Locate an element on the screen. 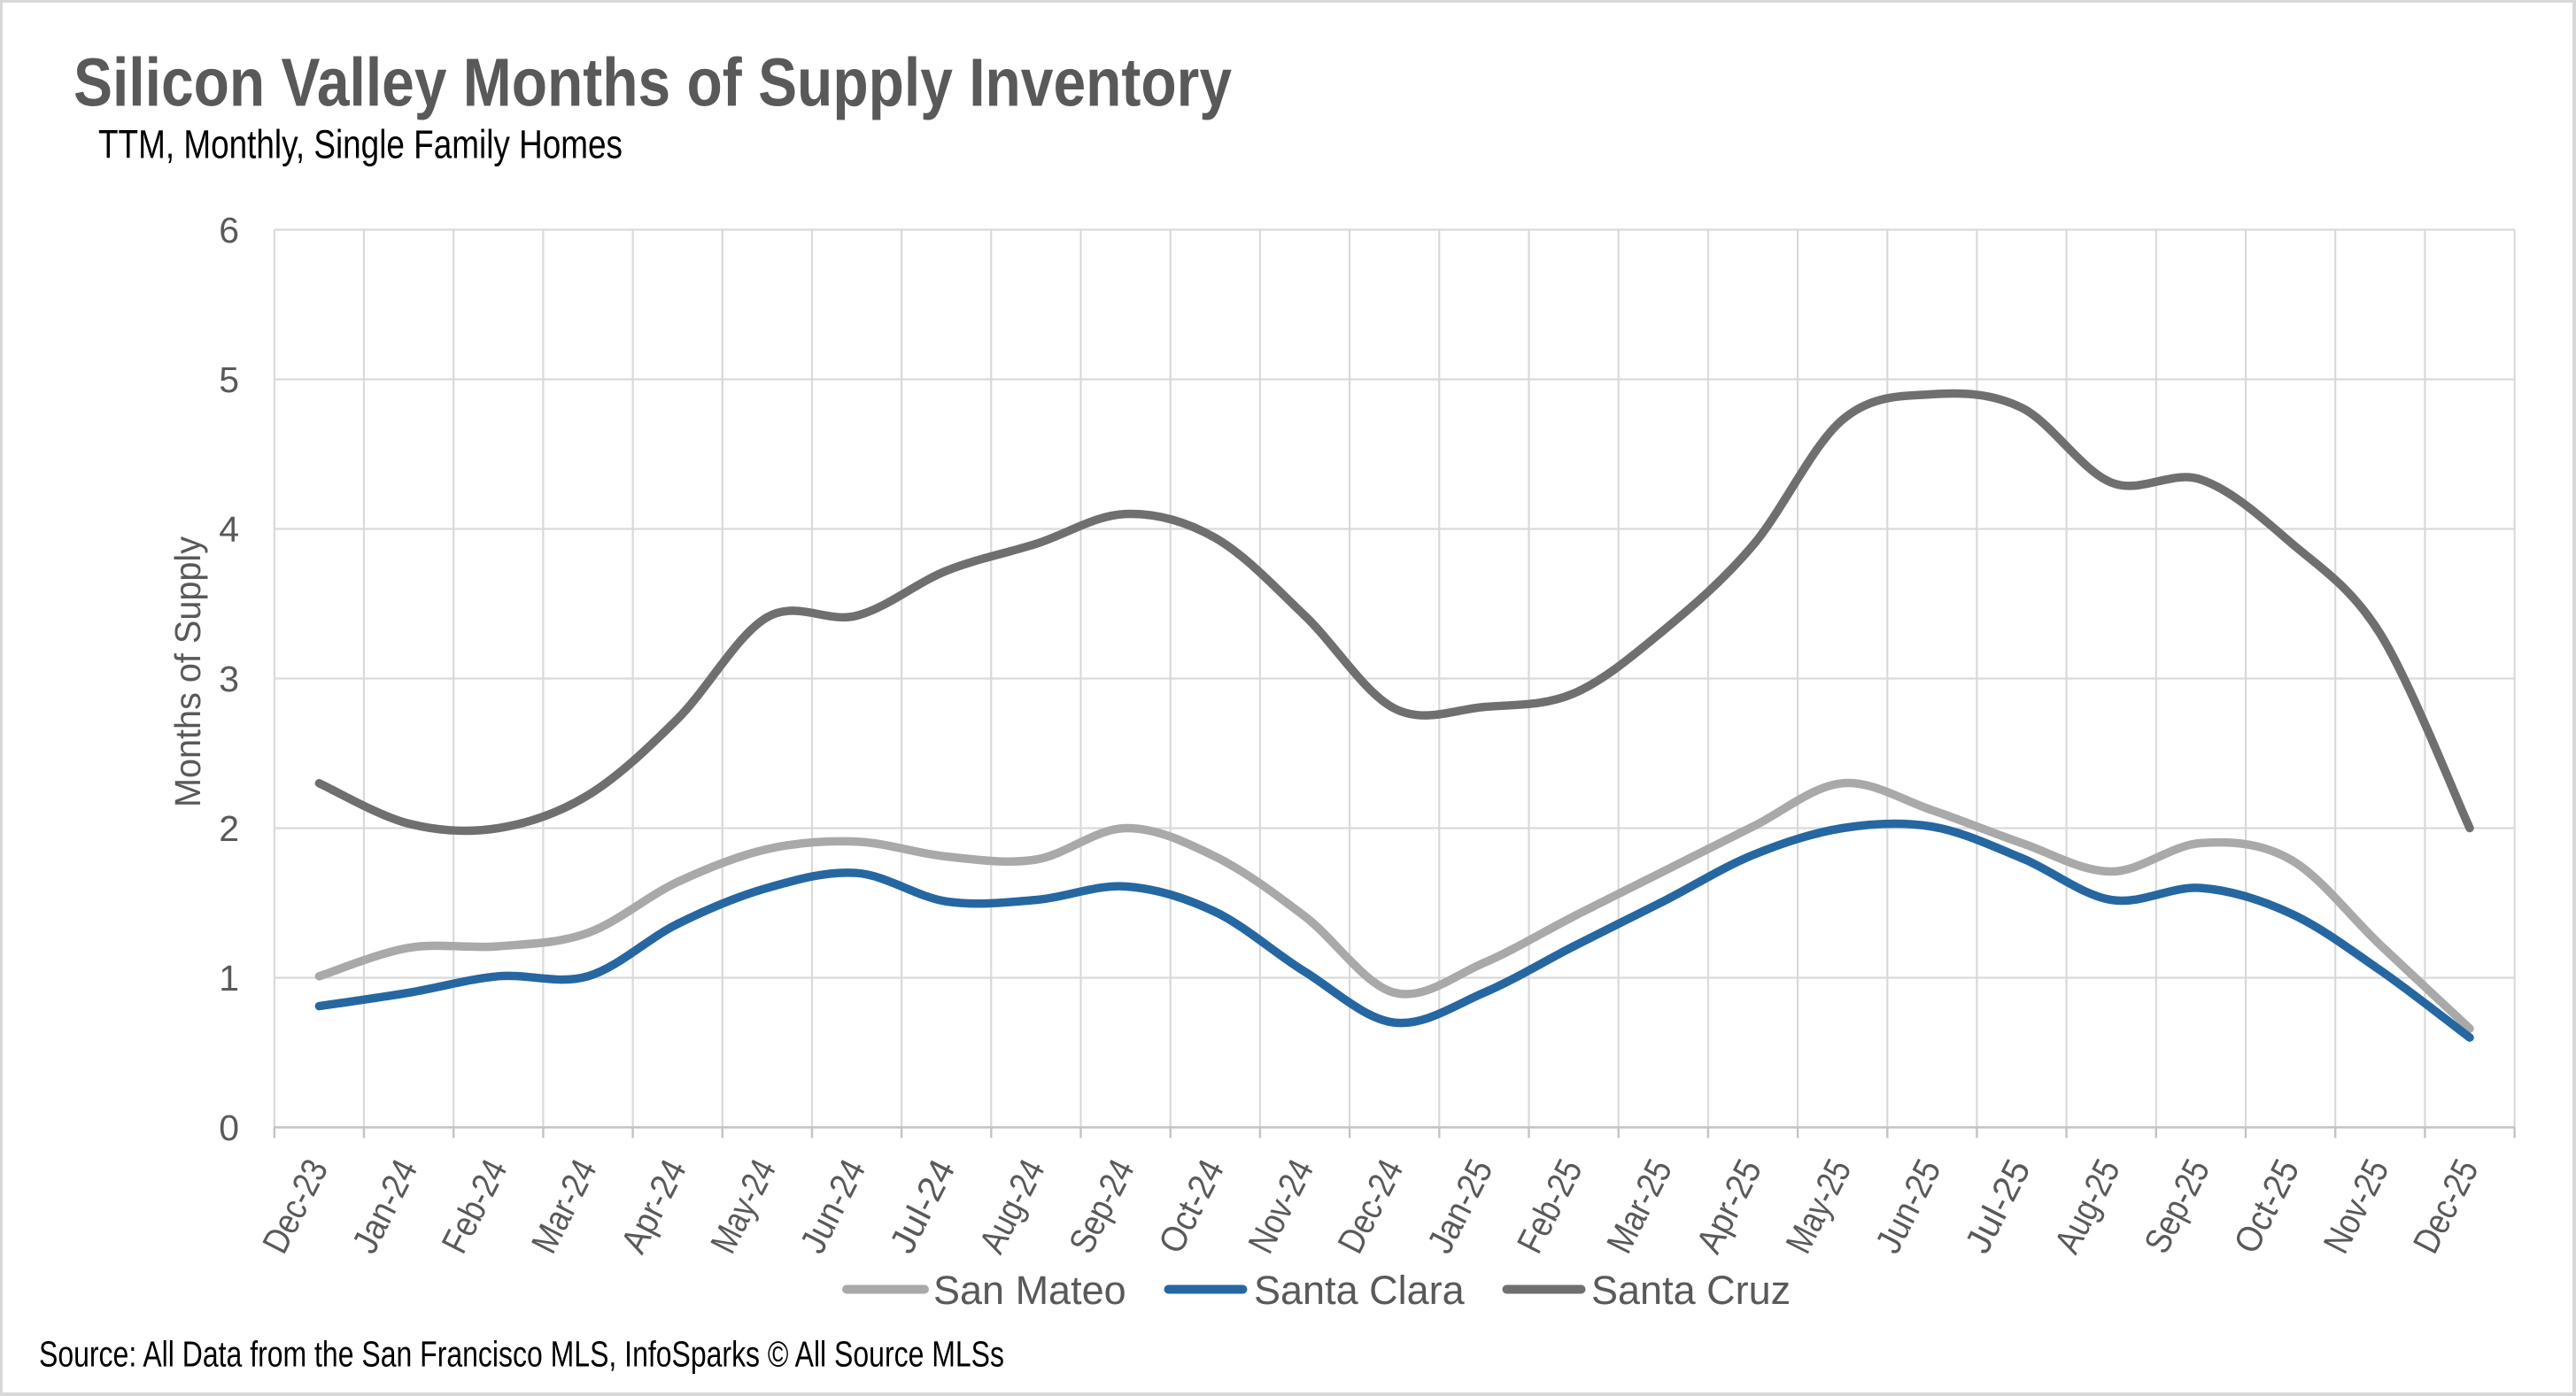 This screenshot has height=1396, width=2576. svg-text: 5 is located at coordinates (229, 380).